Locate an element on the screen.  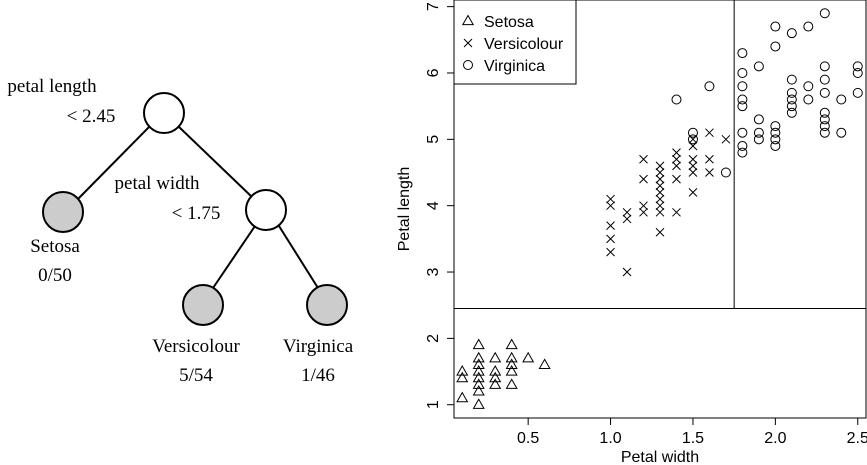
child-split-label-line2: < 1.75 is located at coordinates (196, 213).